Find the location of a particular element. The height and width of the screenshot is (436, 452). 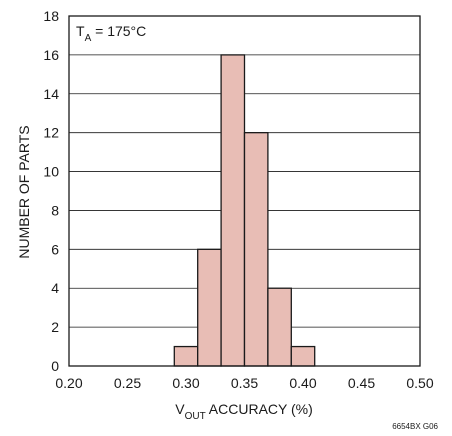

x-axis-title: VOUT ACCURACY (%) is located at coordinates (244, 411).